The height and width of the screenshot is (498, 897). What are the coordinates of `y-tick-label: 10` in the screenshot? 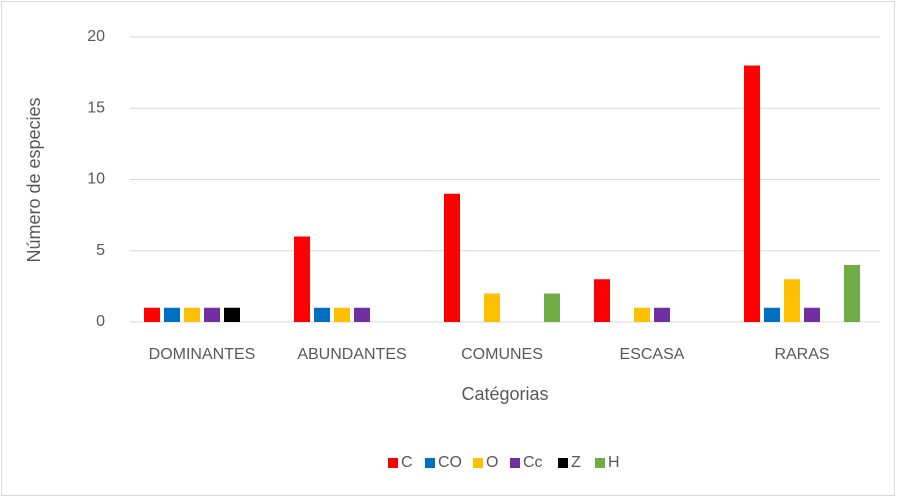 It's located at (96, 179).